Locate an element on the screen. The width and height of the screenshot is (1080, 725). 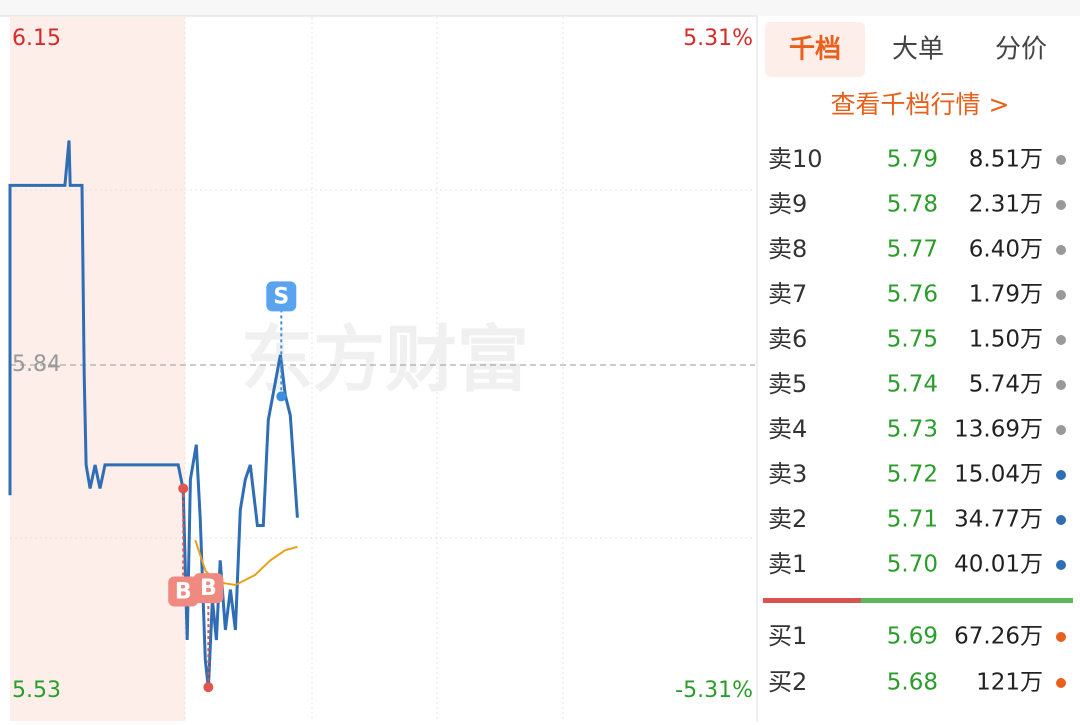
level-price: 5.73 is located at coordinates (912, 430).